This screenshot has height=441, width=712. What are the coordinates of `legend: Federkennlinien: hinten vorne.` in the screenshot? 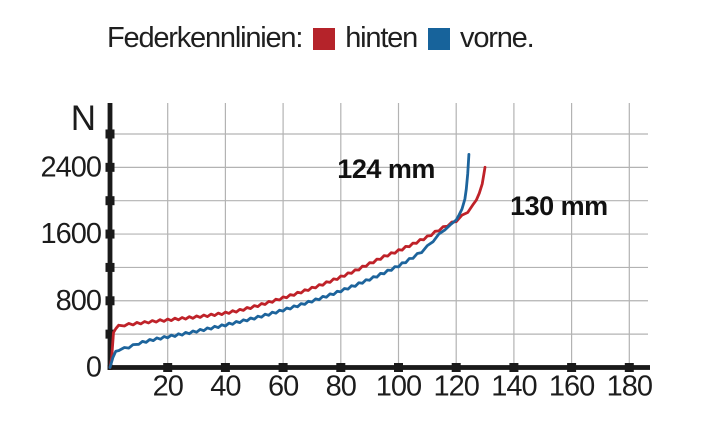 It's located at (321, 38).